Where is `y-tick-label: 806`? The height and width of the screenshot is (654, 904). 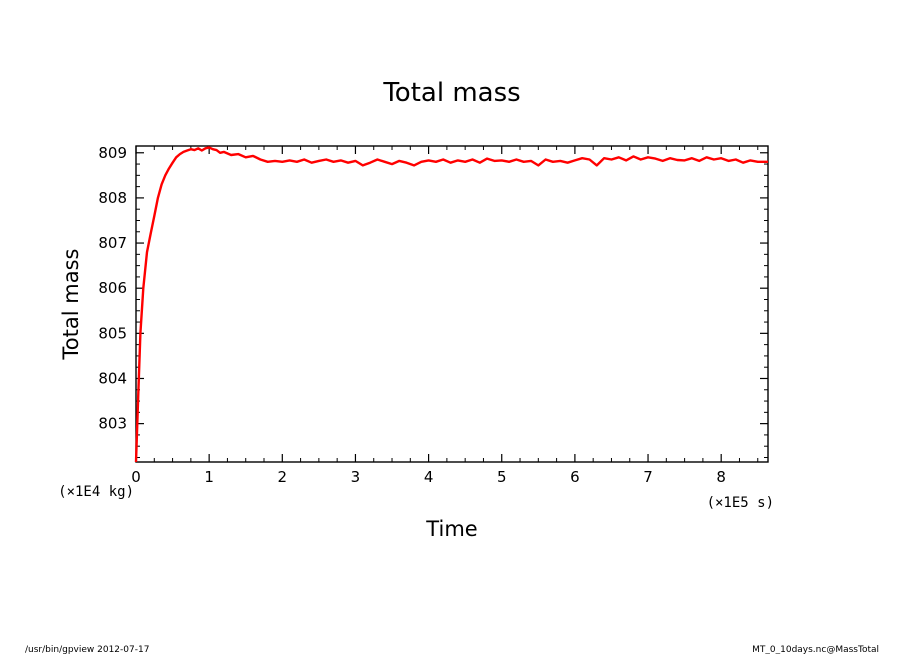 y-tick-label: 806 is located at coordinates (112, 288).